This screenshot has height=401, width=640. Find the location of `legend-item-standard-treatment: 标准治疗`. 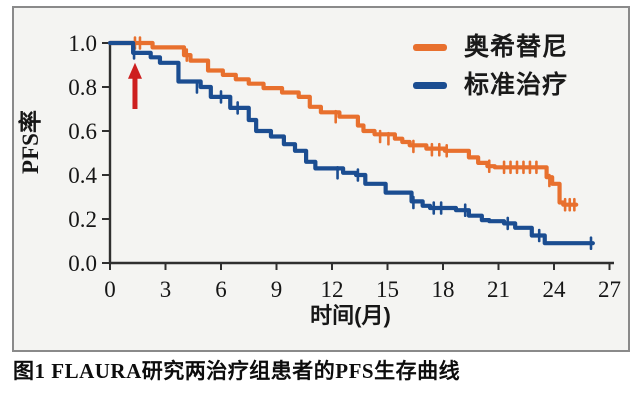

legend-item-standard-treatment: 标准治疗 is located at coordinates (490, 85).